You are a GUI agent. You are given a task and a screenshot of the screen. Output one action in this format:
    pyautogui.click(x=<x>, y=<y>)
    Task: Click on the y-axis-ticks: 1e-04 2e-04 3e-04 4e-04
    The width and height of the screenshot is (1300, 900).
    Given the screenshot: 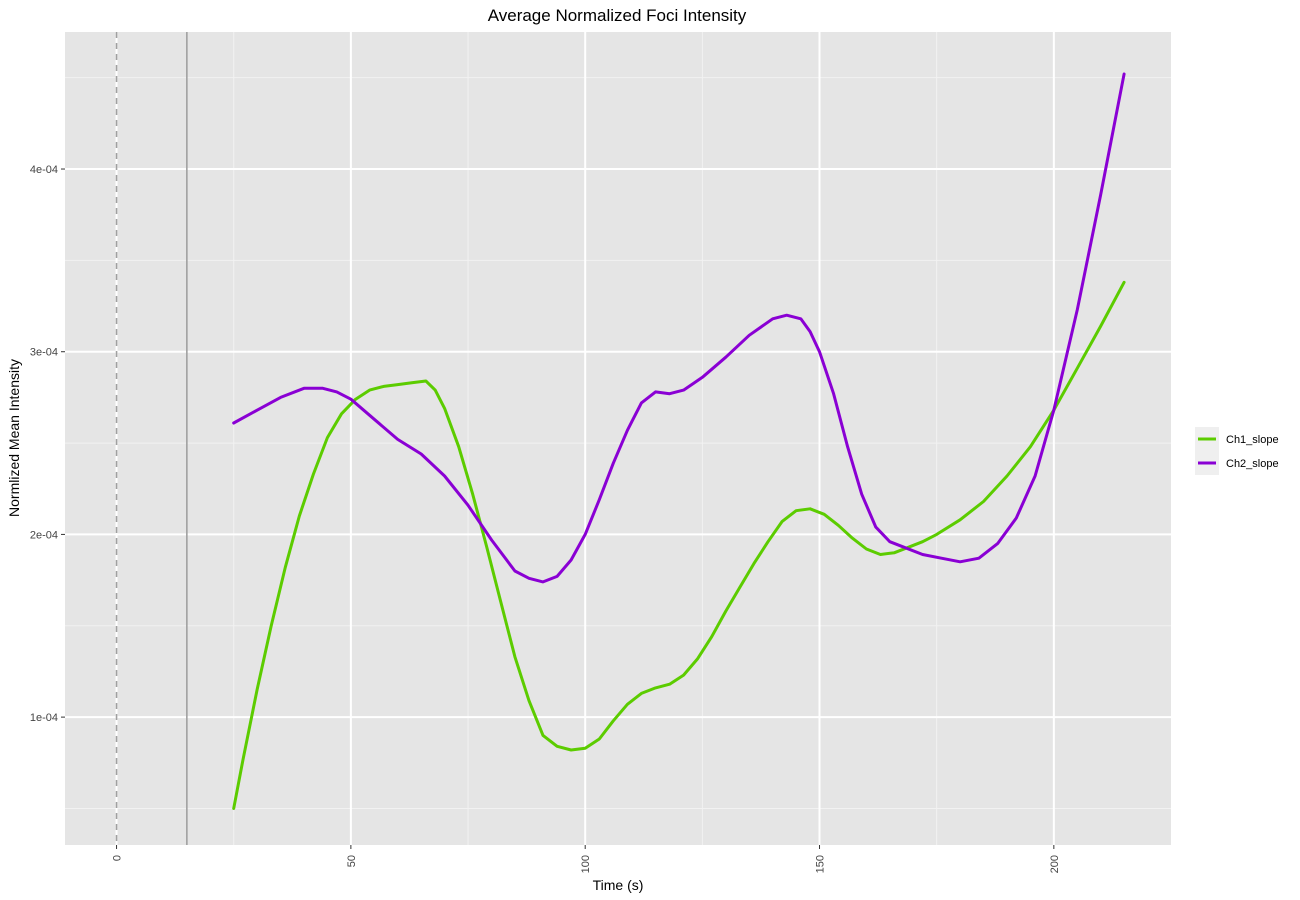 What is the action you would take?
    pyautogui.click(x=47, y=444)
    